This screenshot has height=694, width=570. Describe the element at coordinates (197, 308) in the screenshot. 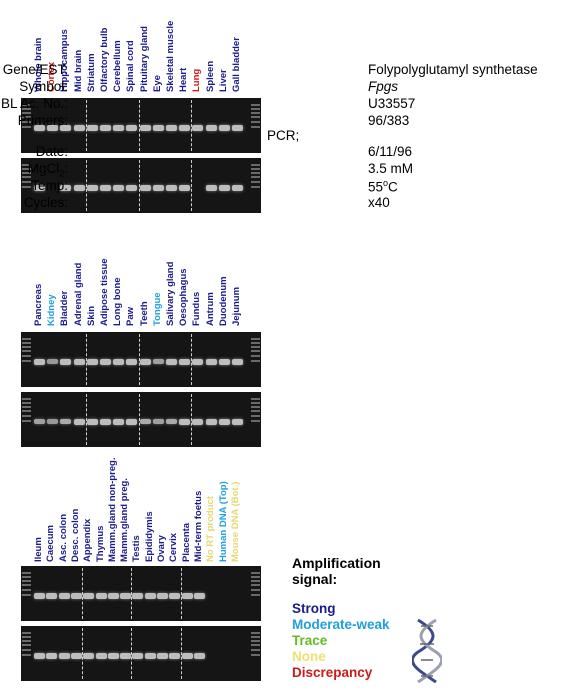

I see `tissue-label: Fundus` at that location.